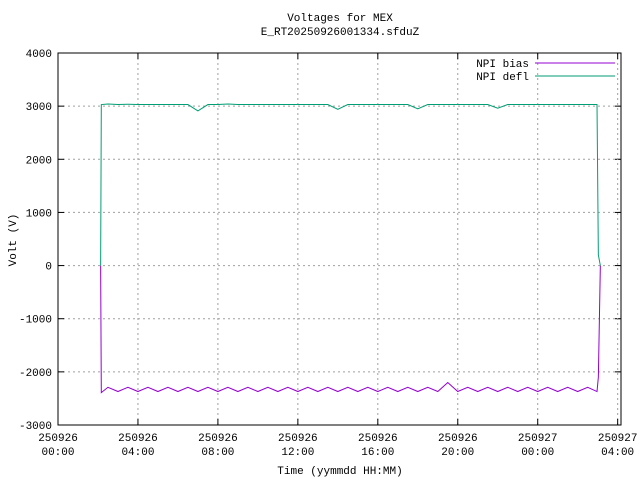  I want to click on chart-title: Voltages for MEX, so click(340, 19).